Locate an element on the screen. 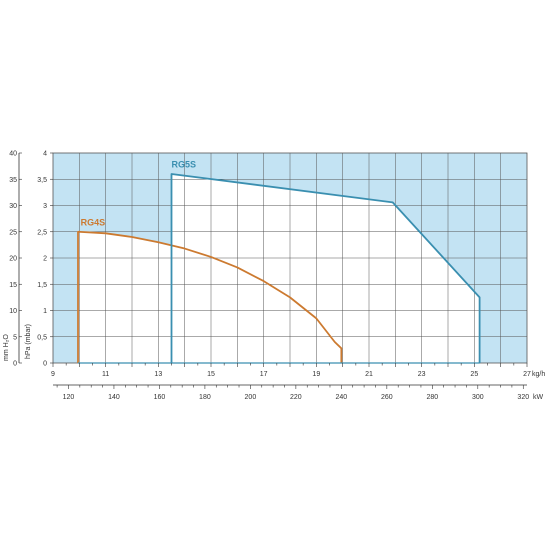 The height and width of the screenshot is (550, 550). y-tick-label: 4 is located at coordinates (45, 154).